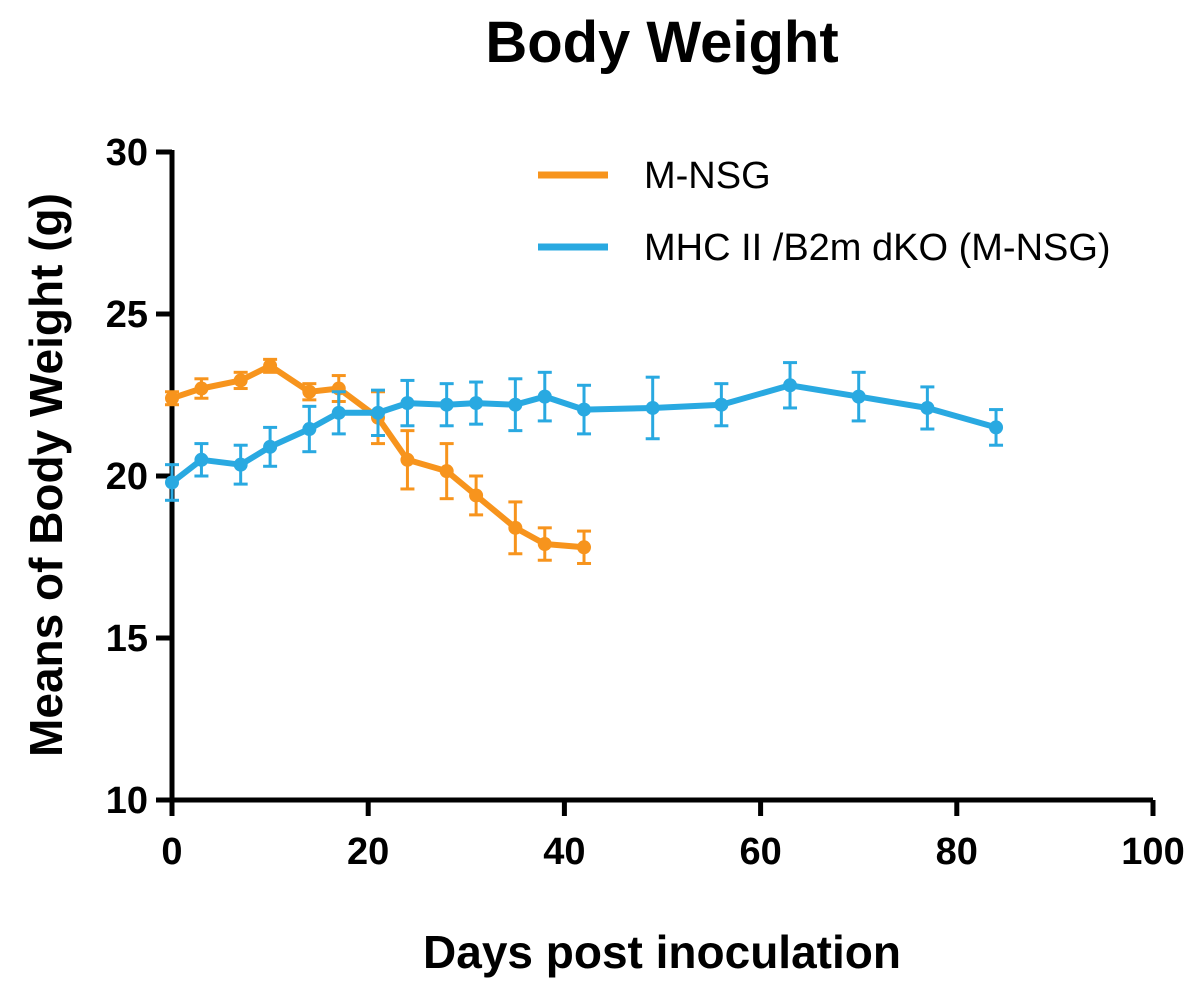 The height and width of the screenshot is (983, 1199). What do you see at coordinates (707, 176) in the screenshot?
I see `legend-label: M-NSG` at bounding box center [707, 176].